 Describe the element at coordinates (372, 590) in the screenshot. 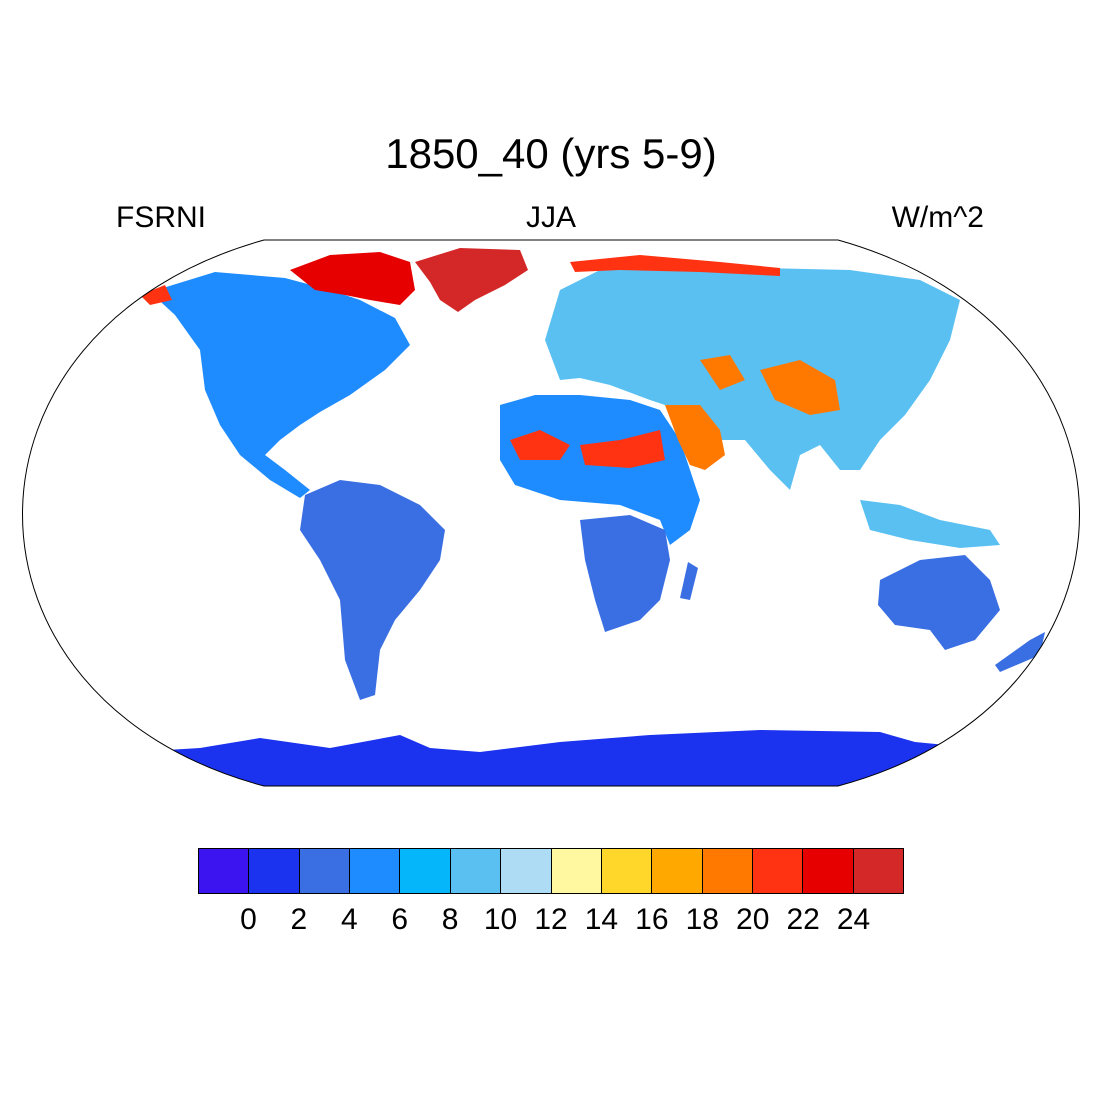

I see `south-america-region` at that location.